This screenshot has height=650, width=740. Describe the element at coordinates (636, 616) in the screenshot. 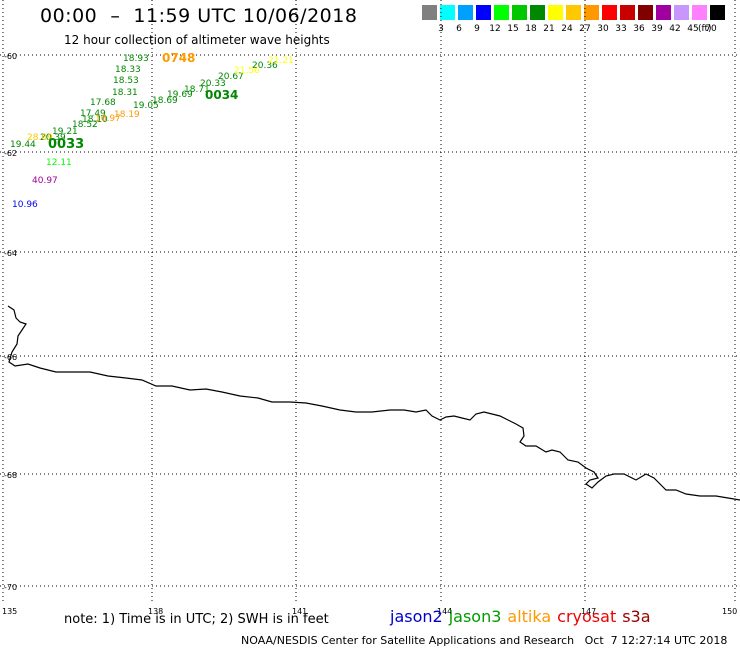

I see `satellite-s3a: s3a` at that location.